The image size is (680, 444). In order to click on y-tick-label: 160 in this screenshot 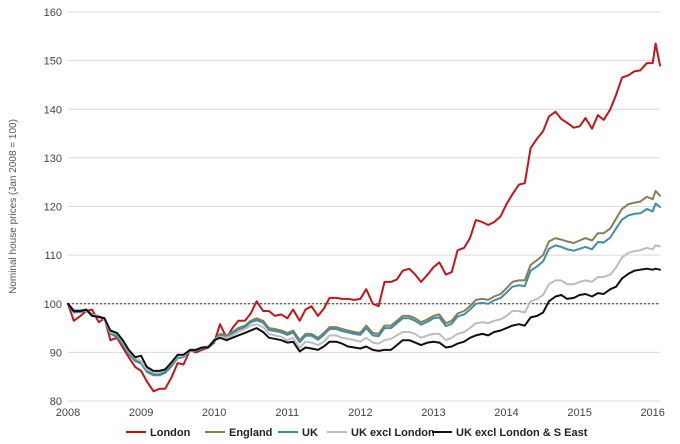, I will do `click(53, 13)`.